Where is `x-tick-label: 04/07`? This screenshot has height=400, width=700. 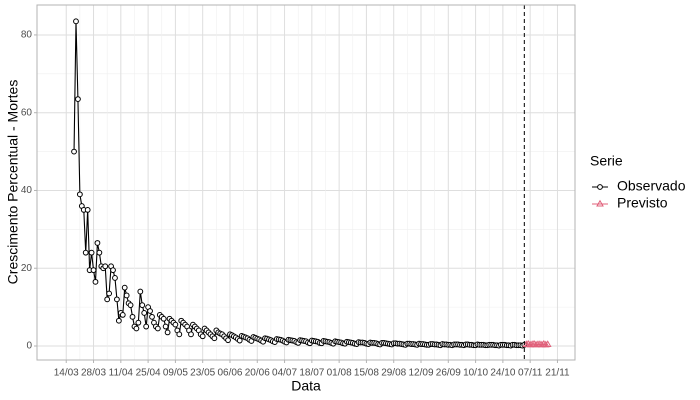 x-tick-label: 04/07 is located at coordinates (284, 373).